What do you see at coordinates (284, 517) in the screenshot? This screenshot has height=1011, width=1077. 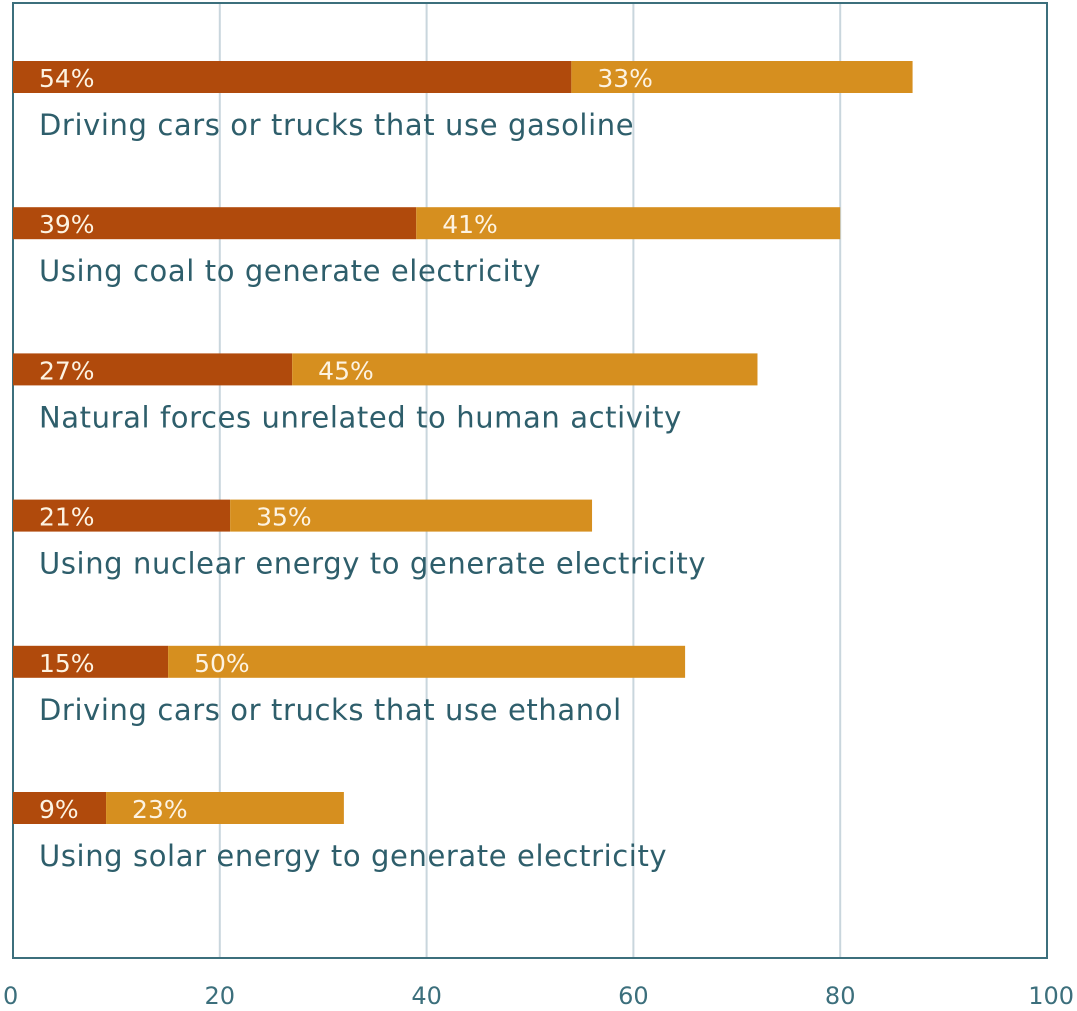 I see `bar-value-label: 35%` at bounding box center [284, 517].